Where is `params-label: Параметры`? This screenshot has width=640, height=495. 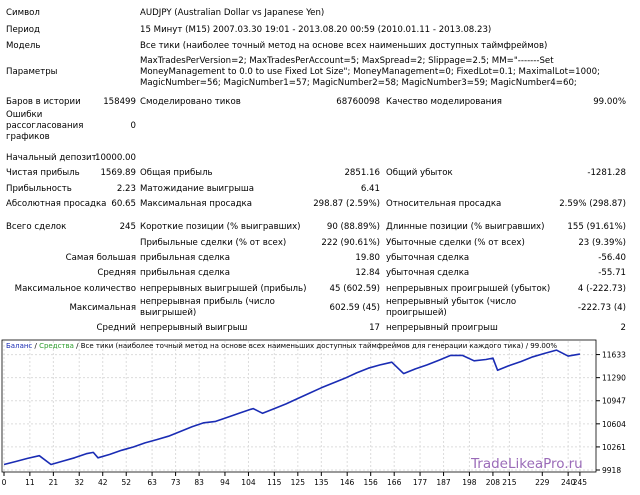
params-label: Параметры is located at coordinates (32, 72).